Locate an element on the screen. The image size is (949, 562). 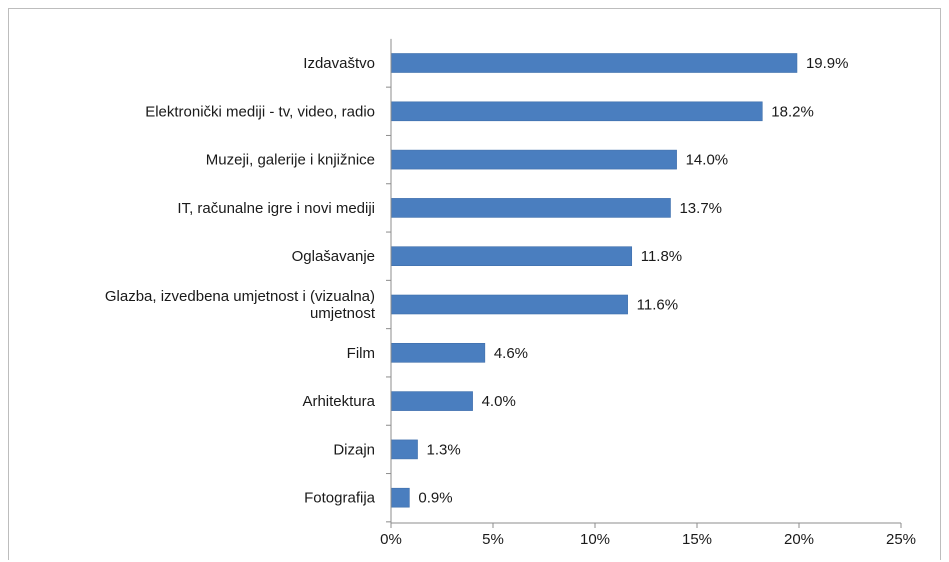
value-label-8: 1.3% is located at coordinates (444, 449).